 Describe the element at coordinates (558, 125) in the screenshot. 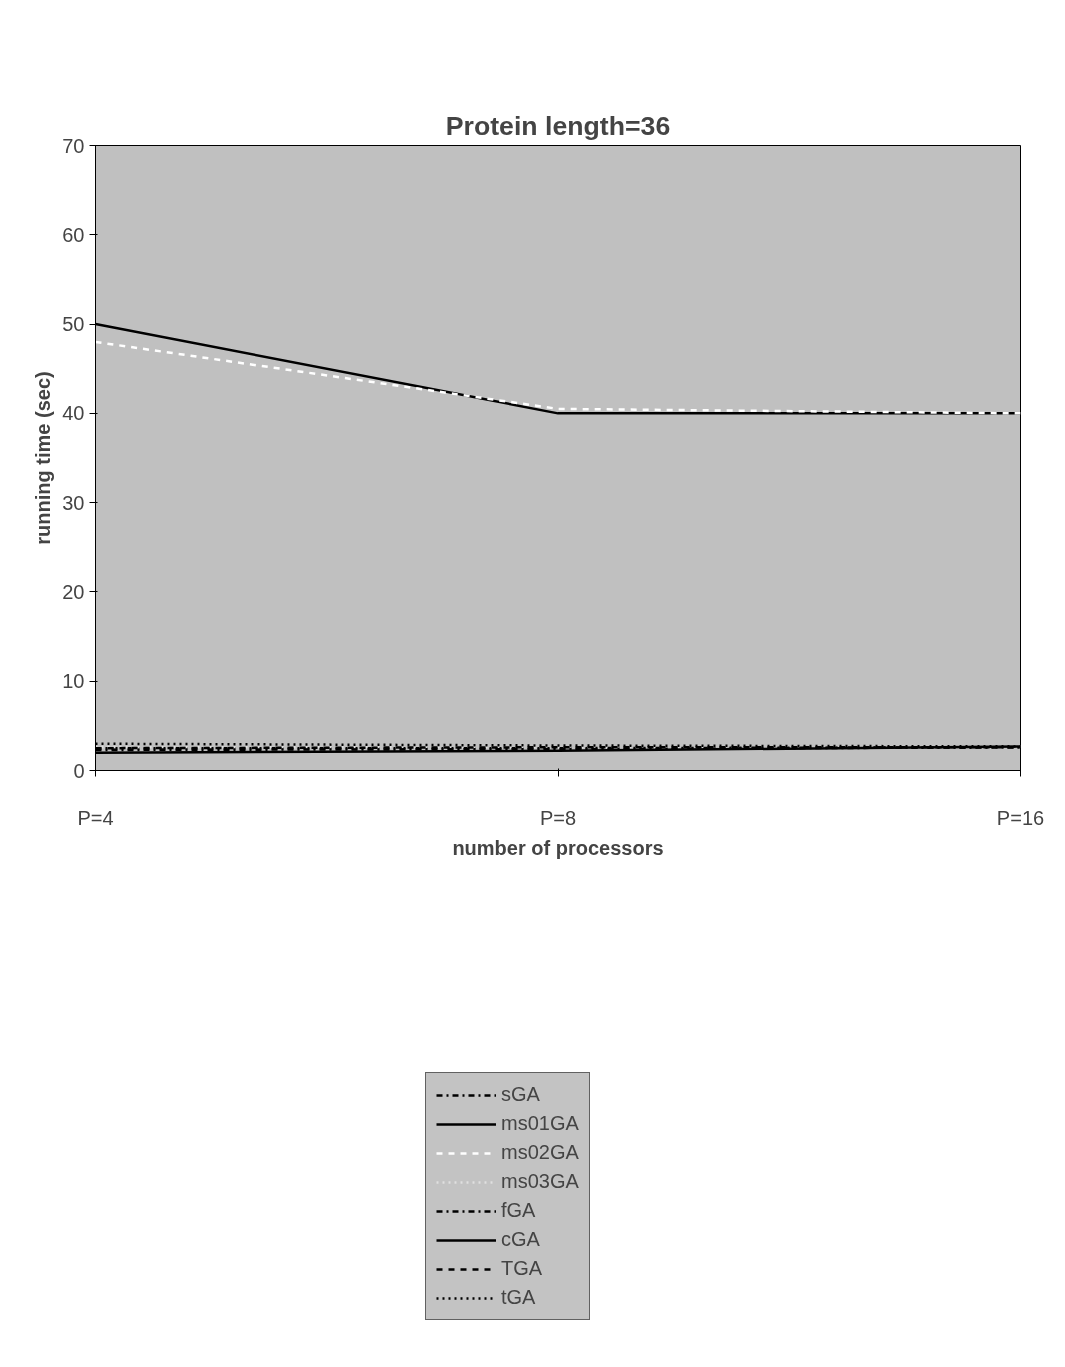

I see `chart-title: Protein length=36` at that location.